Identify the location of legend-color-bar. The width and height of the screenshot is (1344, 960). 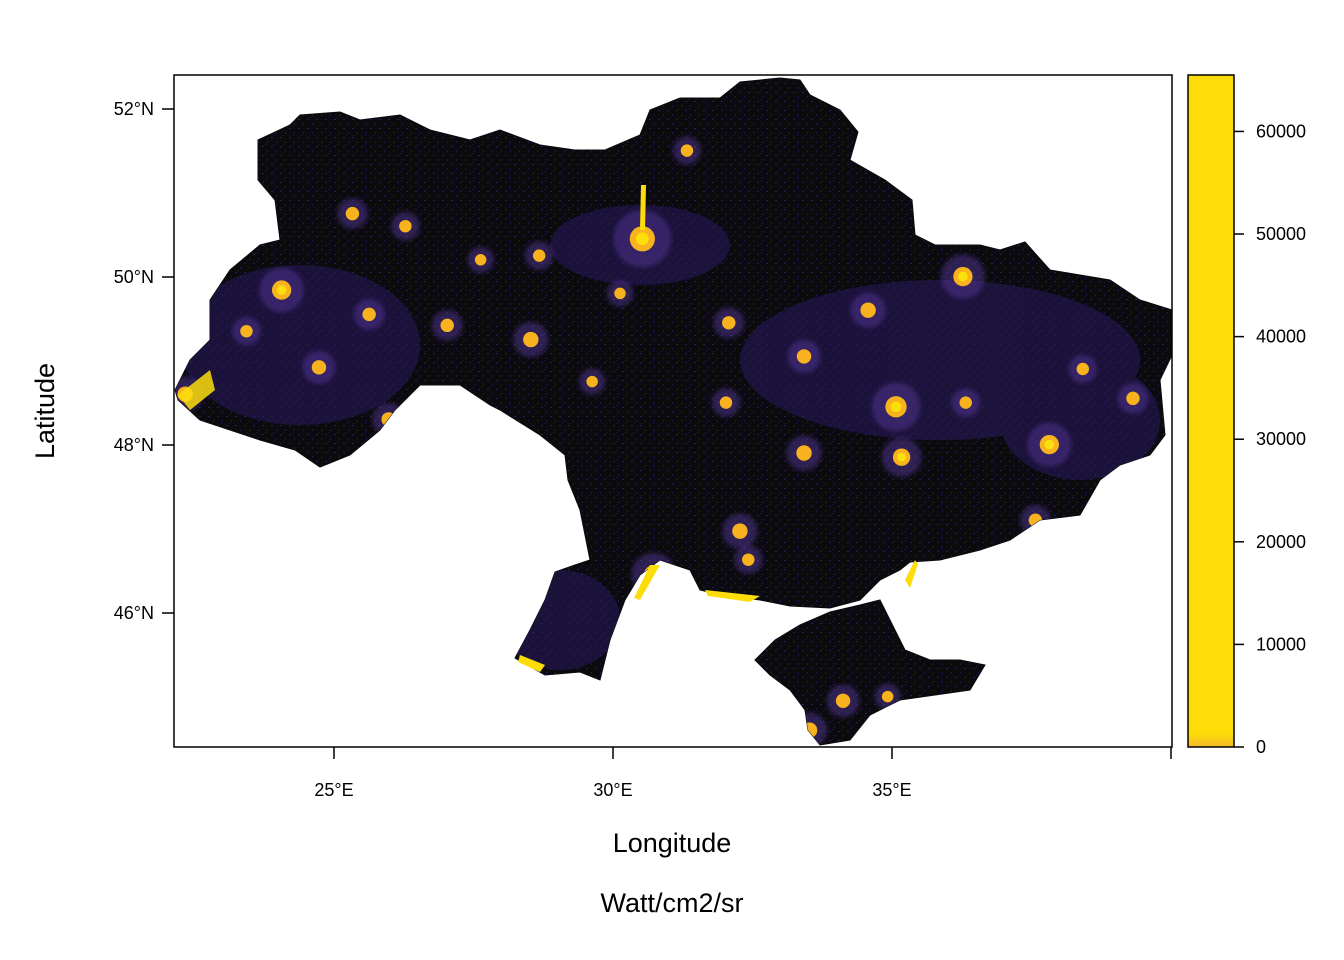
(1211, 411).